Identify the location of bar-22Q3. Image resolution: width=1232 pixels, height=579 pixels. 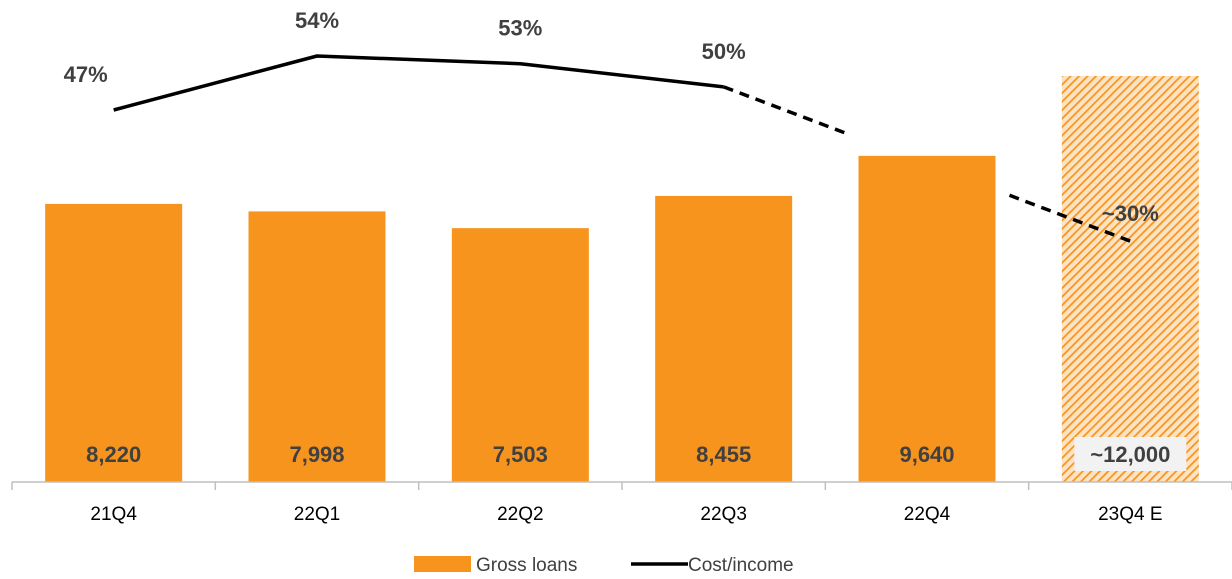
(724, 339).